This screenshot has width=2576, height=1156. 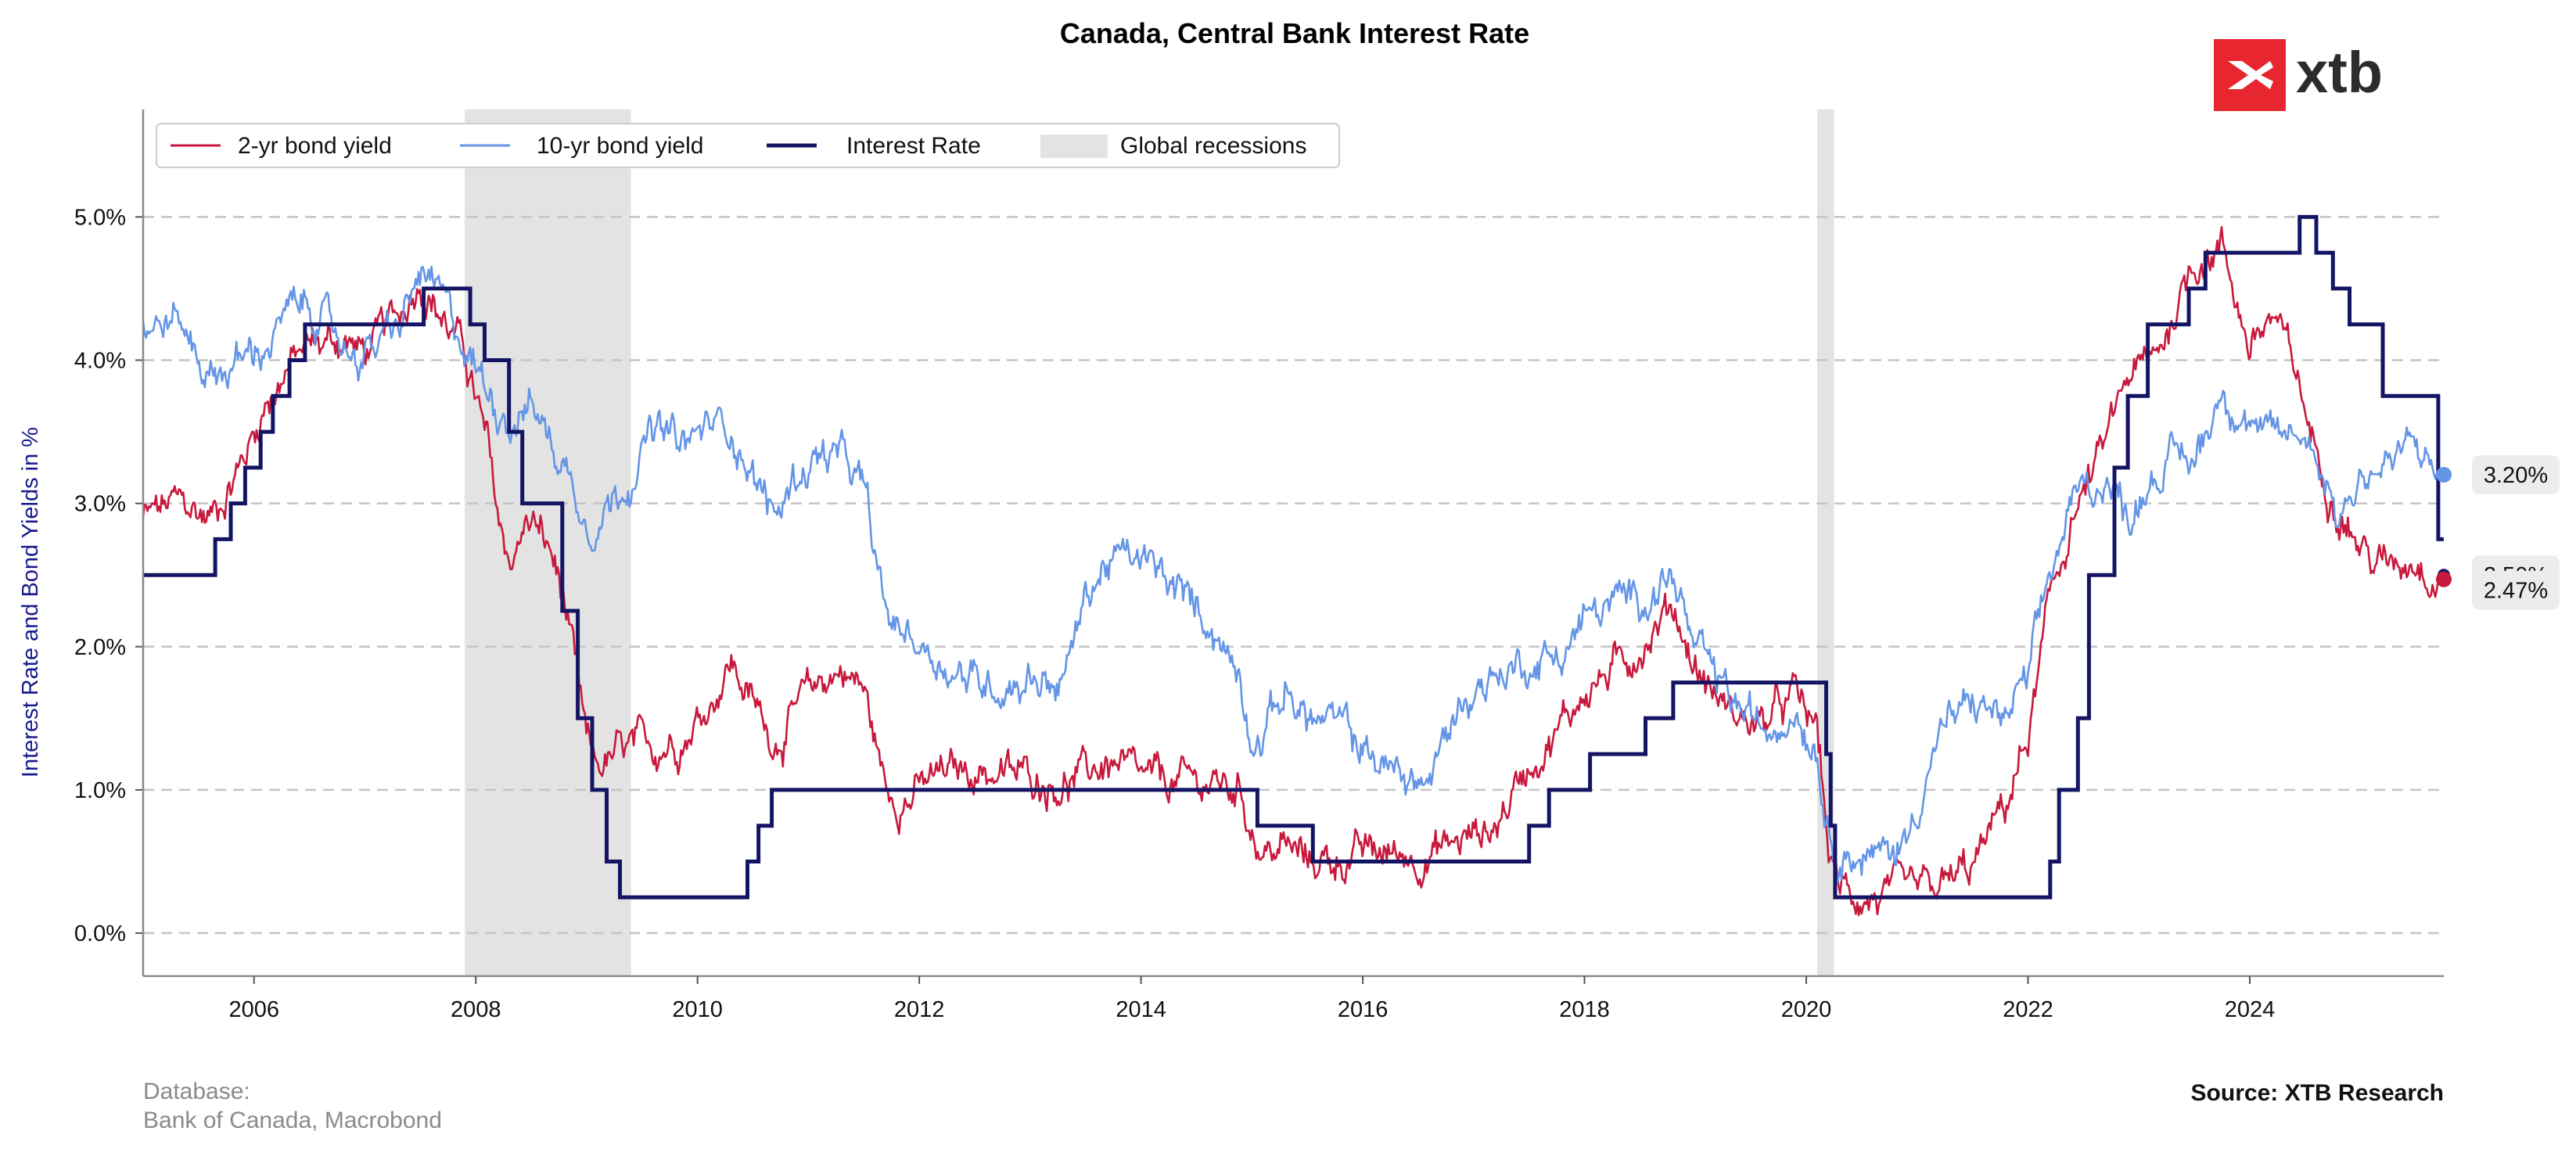 I want to click on legend-label-2yr: 2-yr bond yield, so click(x=315, y=146).